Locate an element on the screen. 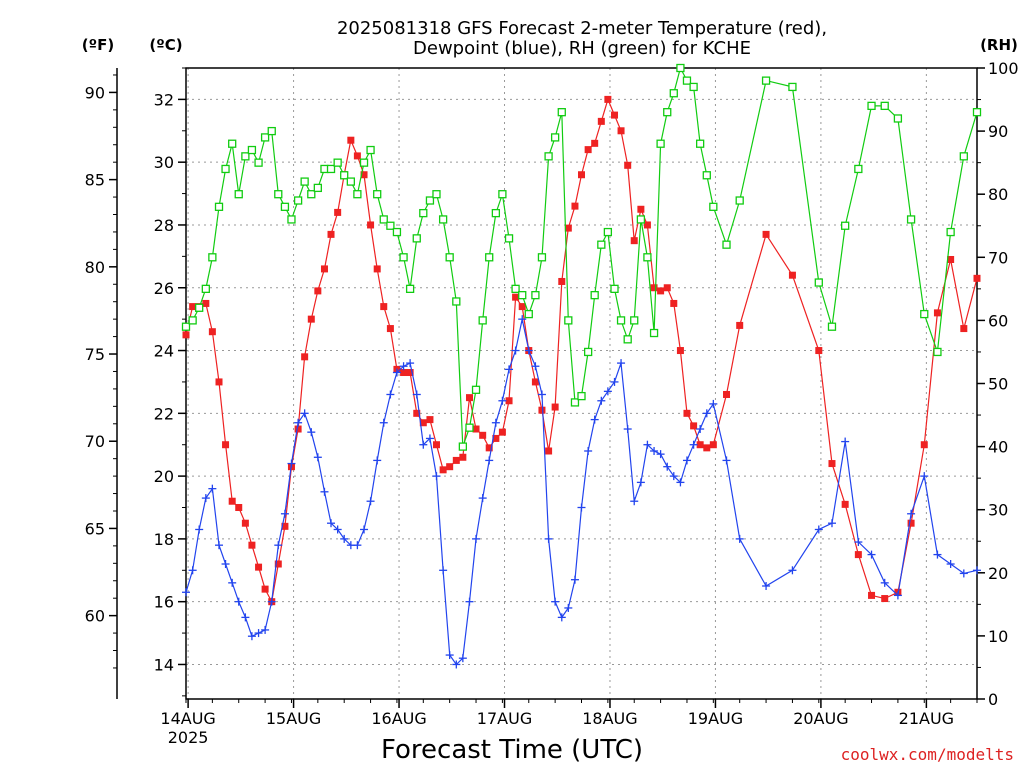  rh-tick-label: 40 is located at coordinates (998, 447).